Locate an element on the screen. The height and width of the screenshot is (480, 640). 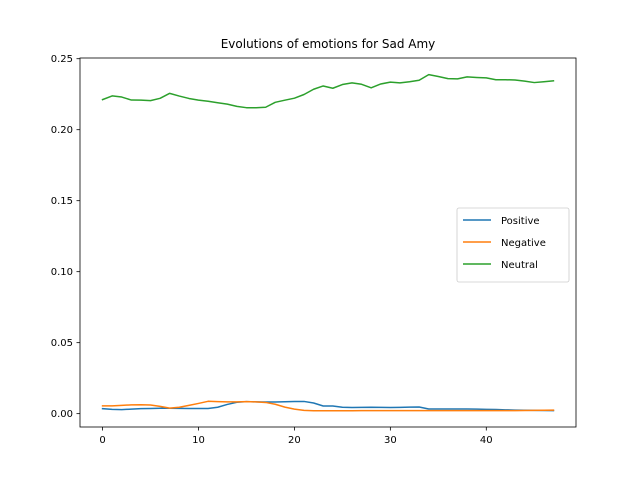
series-line-positive is located at coordinates (328, 406).